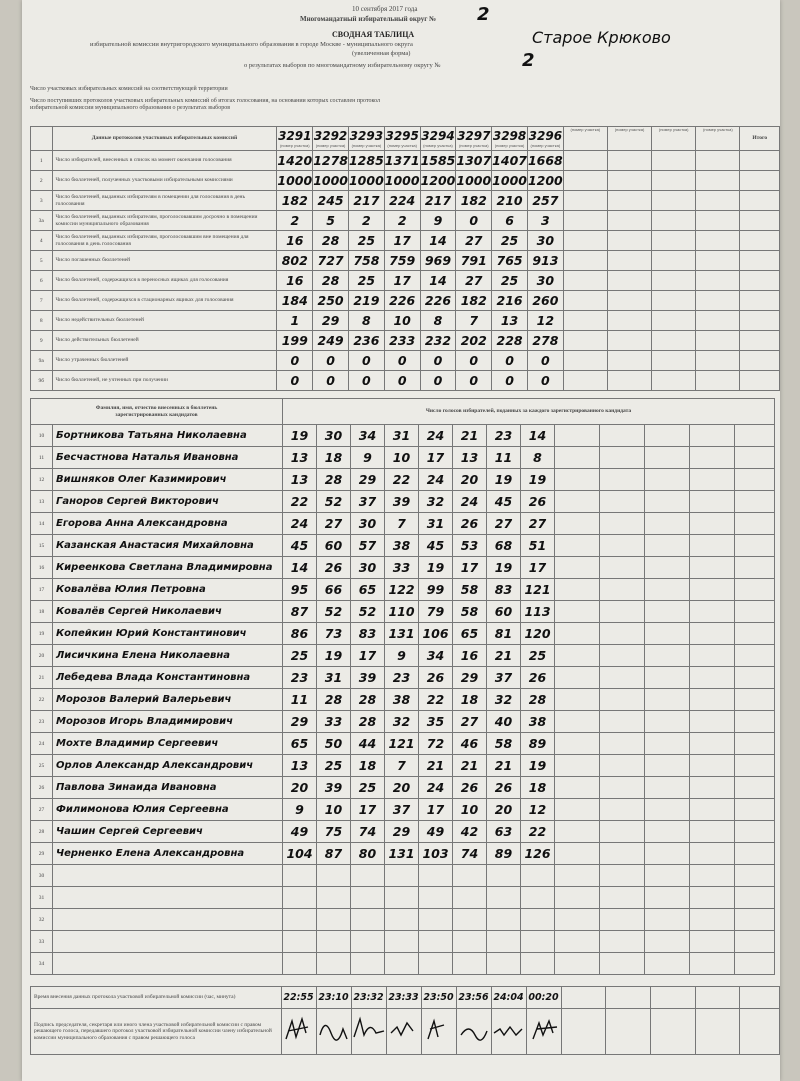  I want to click on vote-cell: 19, so click(503, 567).